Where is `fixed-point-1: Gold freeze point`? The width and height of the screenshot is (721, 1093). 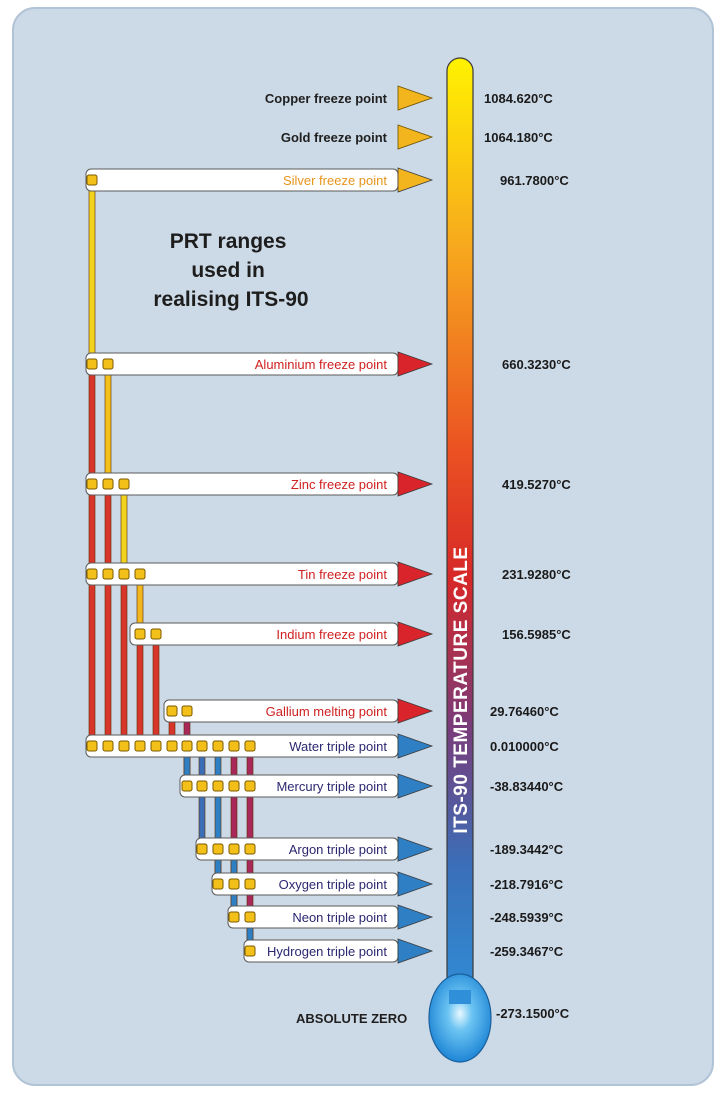 fixed-point-1: Gold freeze point is located at coordinates (357, 137).